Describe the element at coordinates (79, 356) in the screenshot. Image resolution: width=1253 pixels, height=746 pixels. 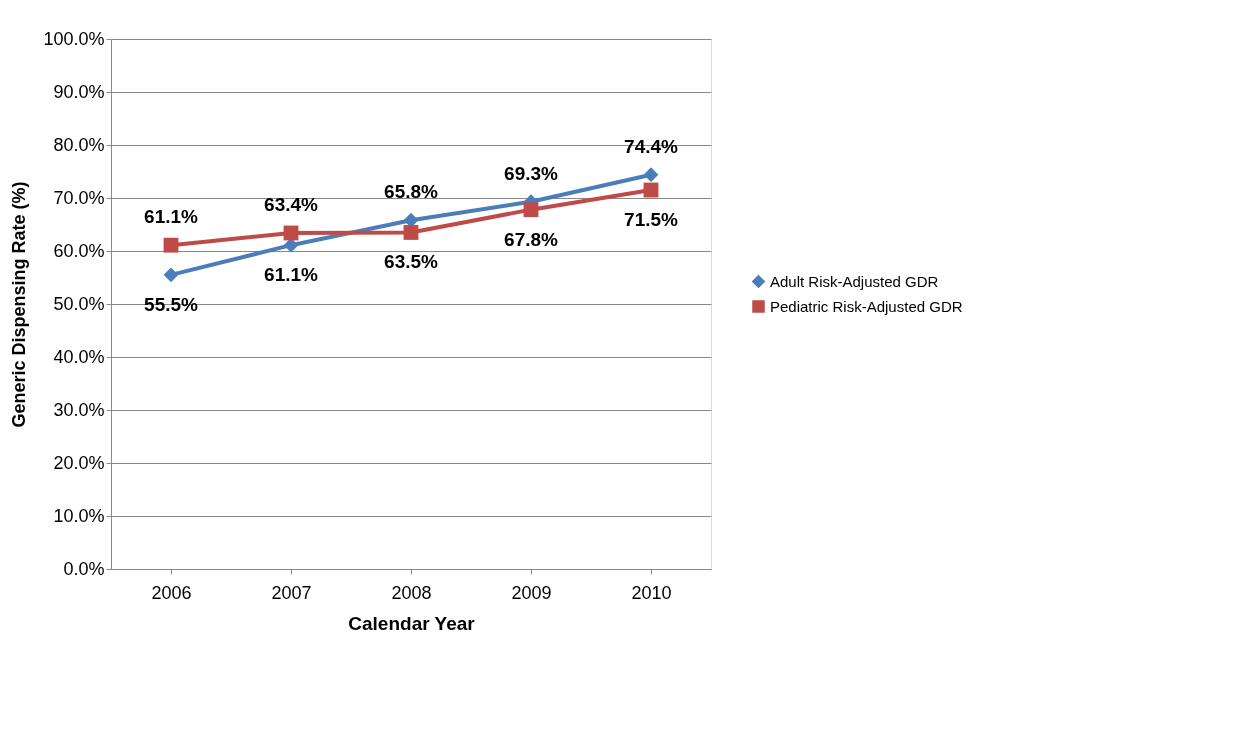
I see `y-tick-label: 40.0%` at that location.